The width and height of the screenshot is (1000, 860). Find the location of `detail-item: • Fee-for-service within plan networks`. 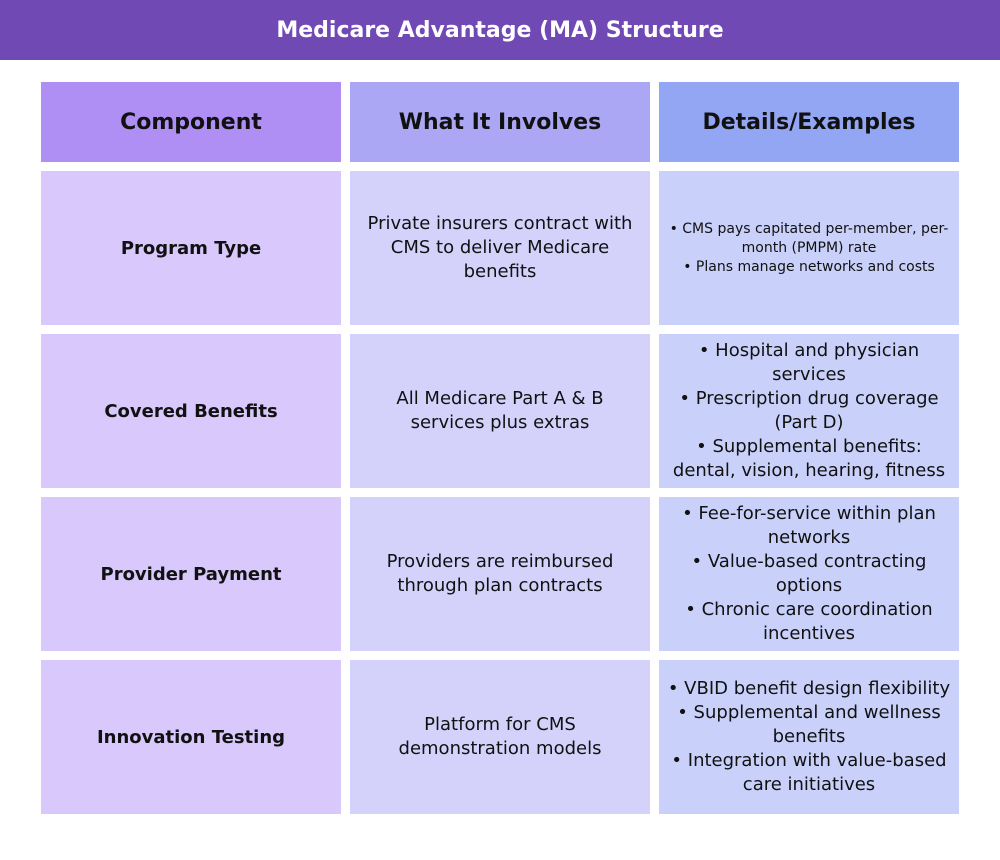

detail-item: • Fee-for-service within plan networks is located at coordinates (809, 525).